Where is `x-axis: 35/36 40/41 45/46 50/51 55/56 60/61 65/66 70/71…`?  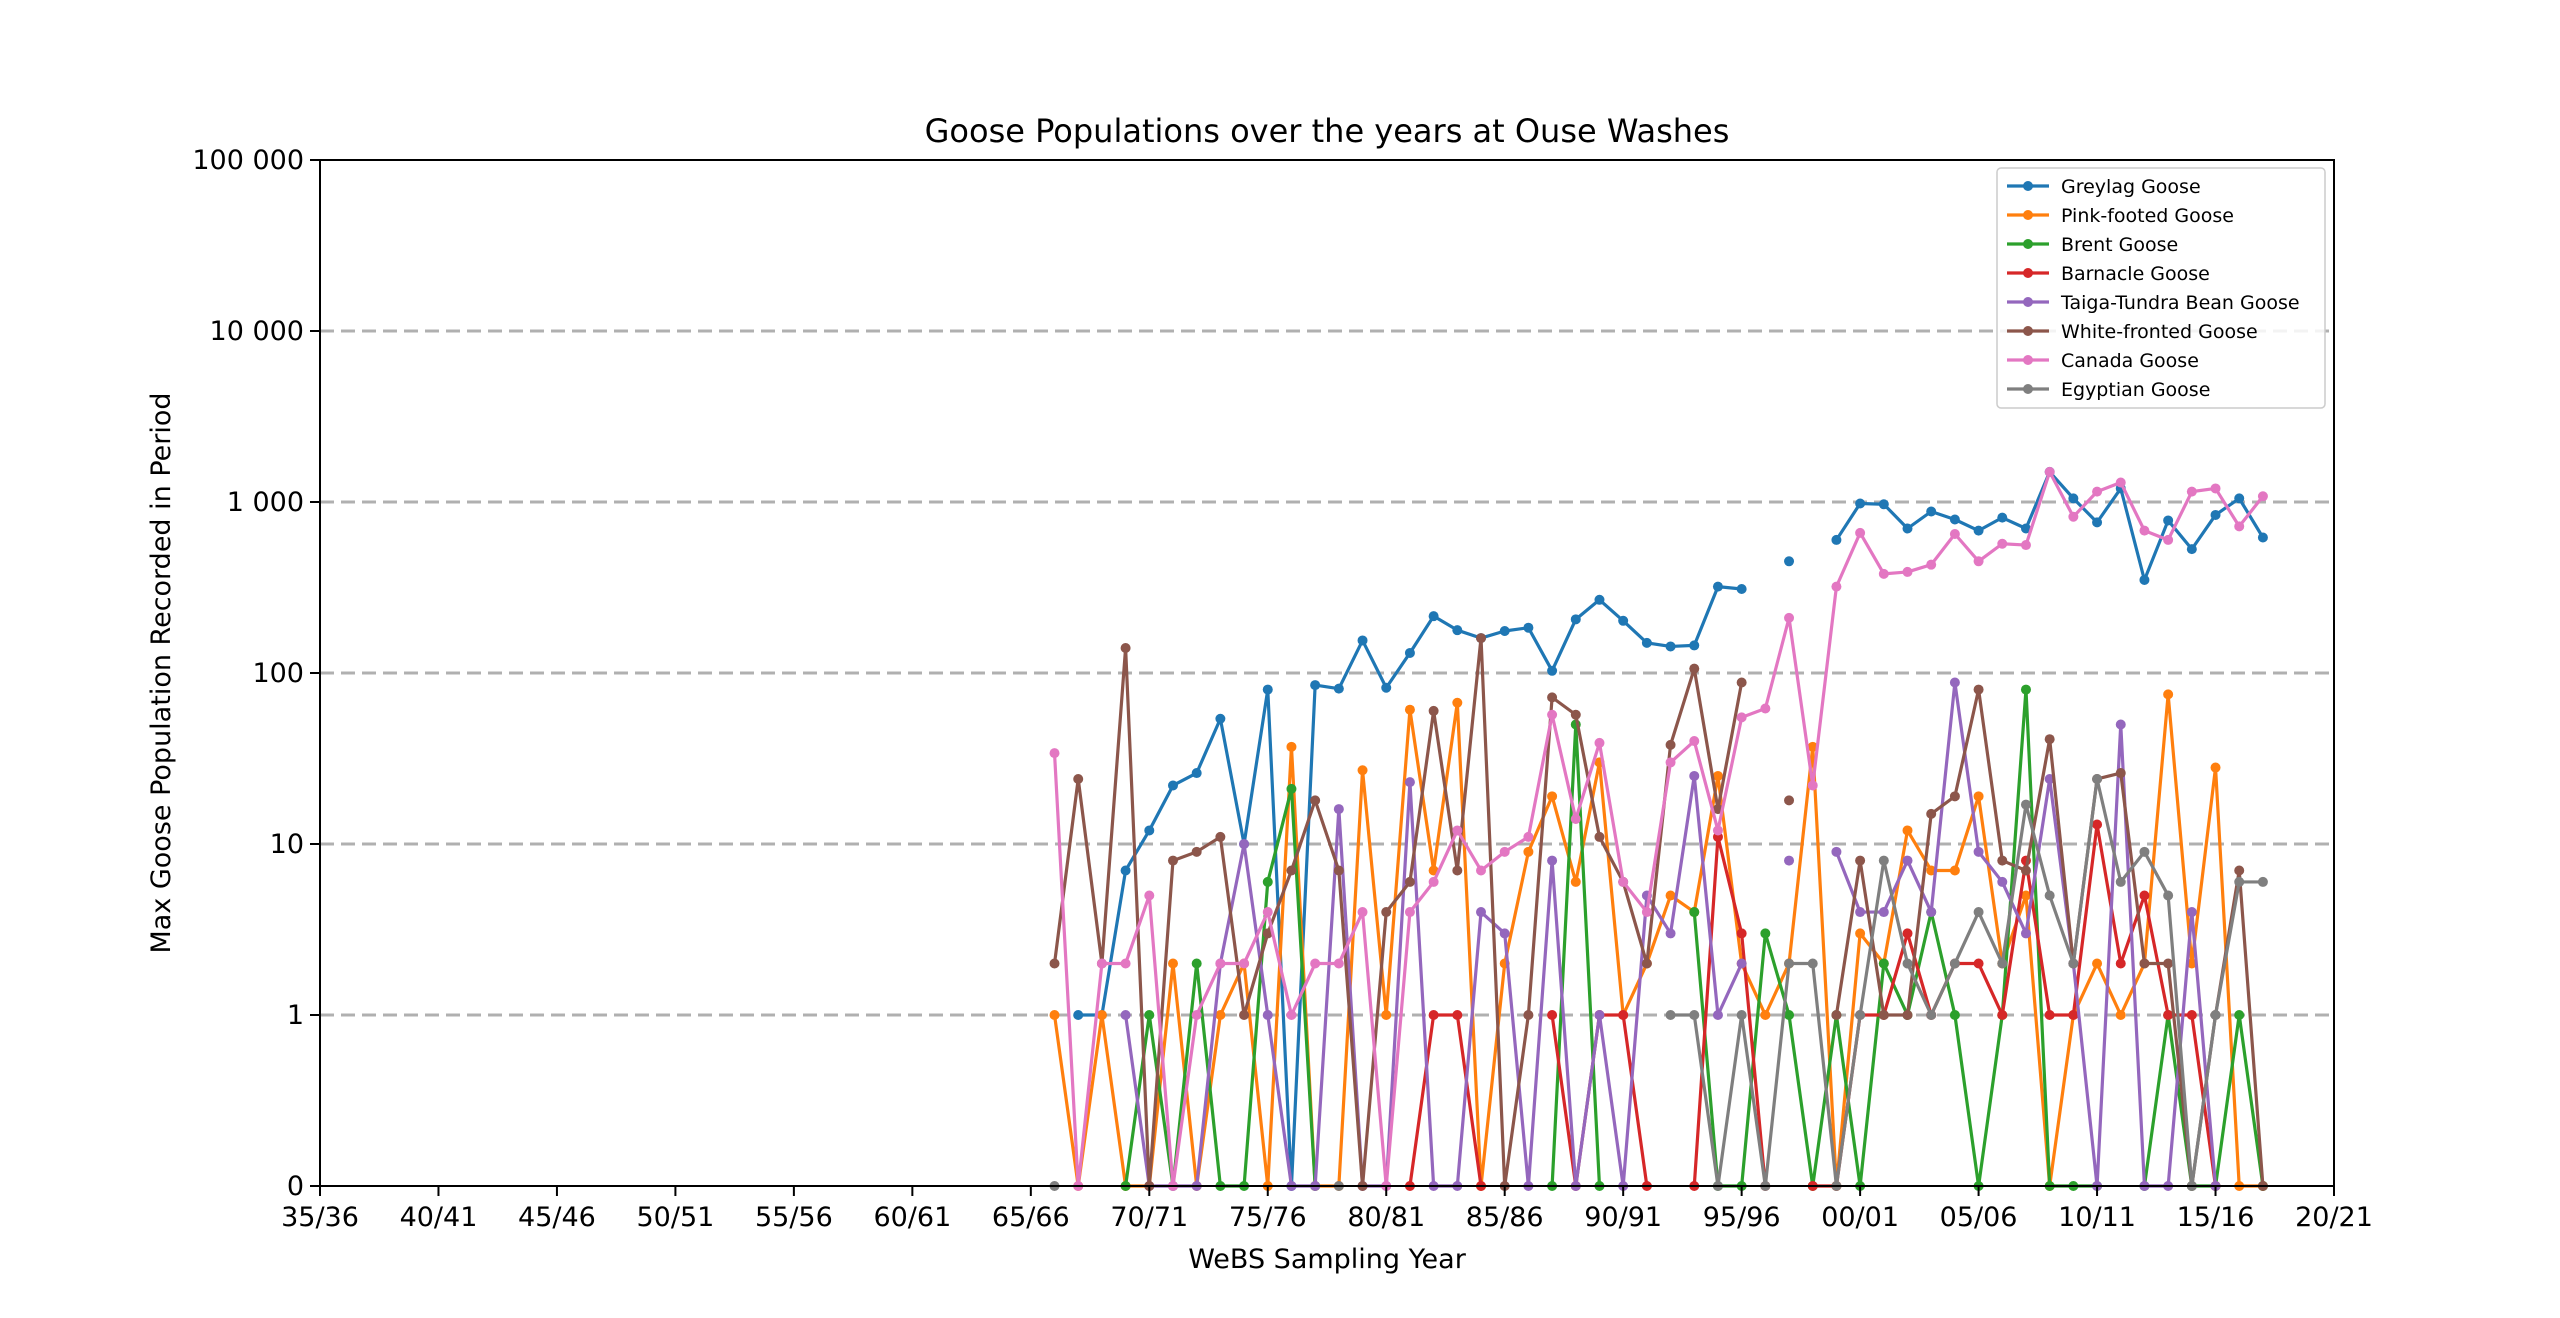 x-axis: 35/36 40/41 45/46 50/51 55/56 60/61 65/66 70/71… is located at coordinates (1327, 1209).